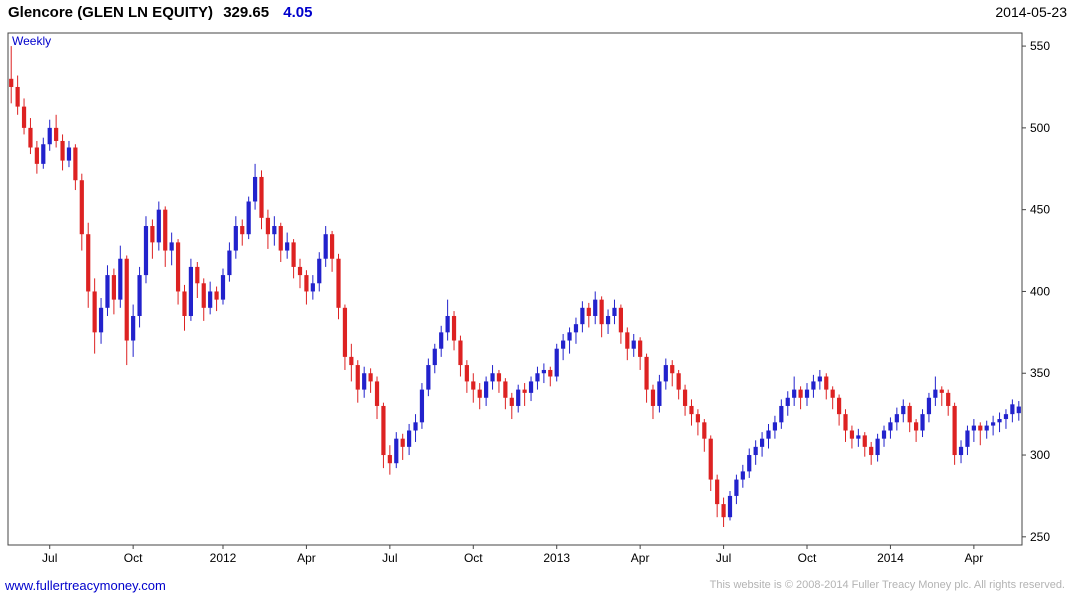  I want to click on y-tick-label: 500, so click(1040, 128).